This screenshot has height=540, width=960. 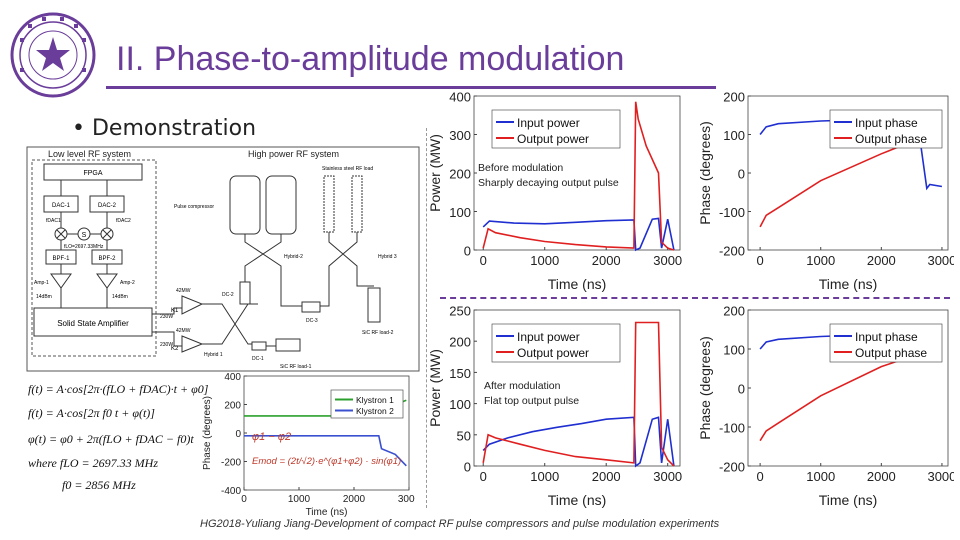 What do you see at coordinates (548, 123) in the screenshot?
I see `legend-label: Input power` at bounding box center [548, 123].